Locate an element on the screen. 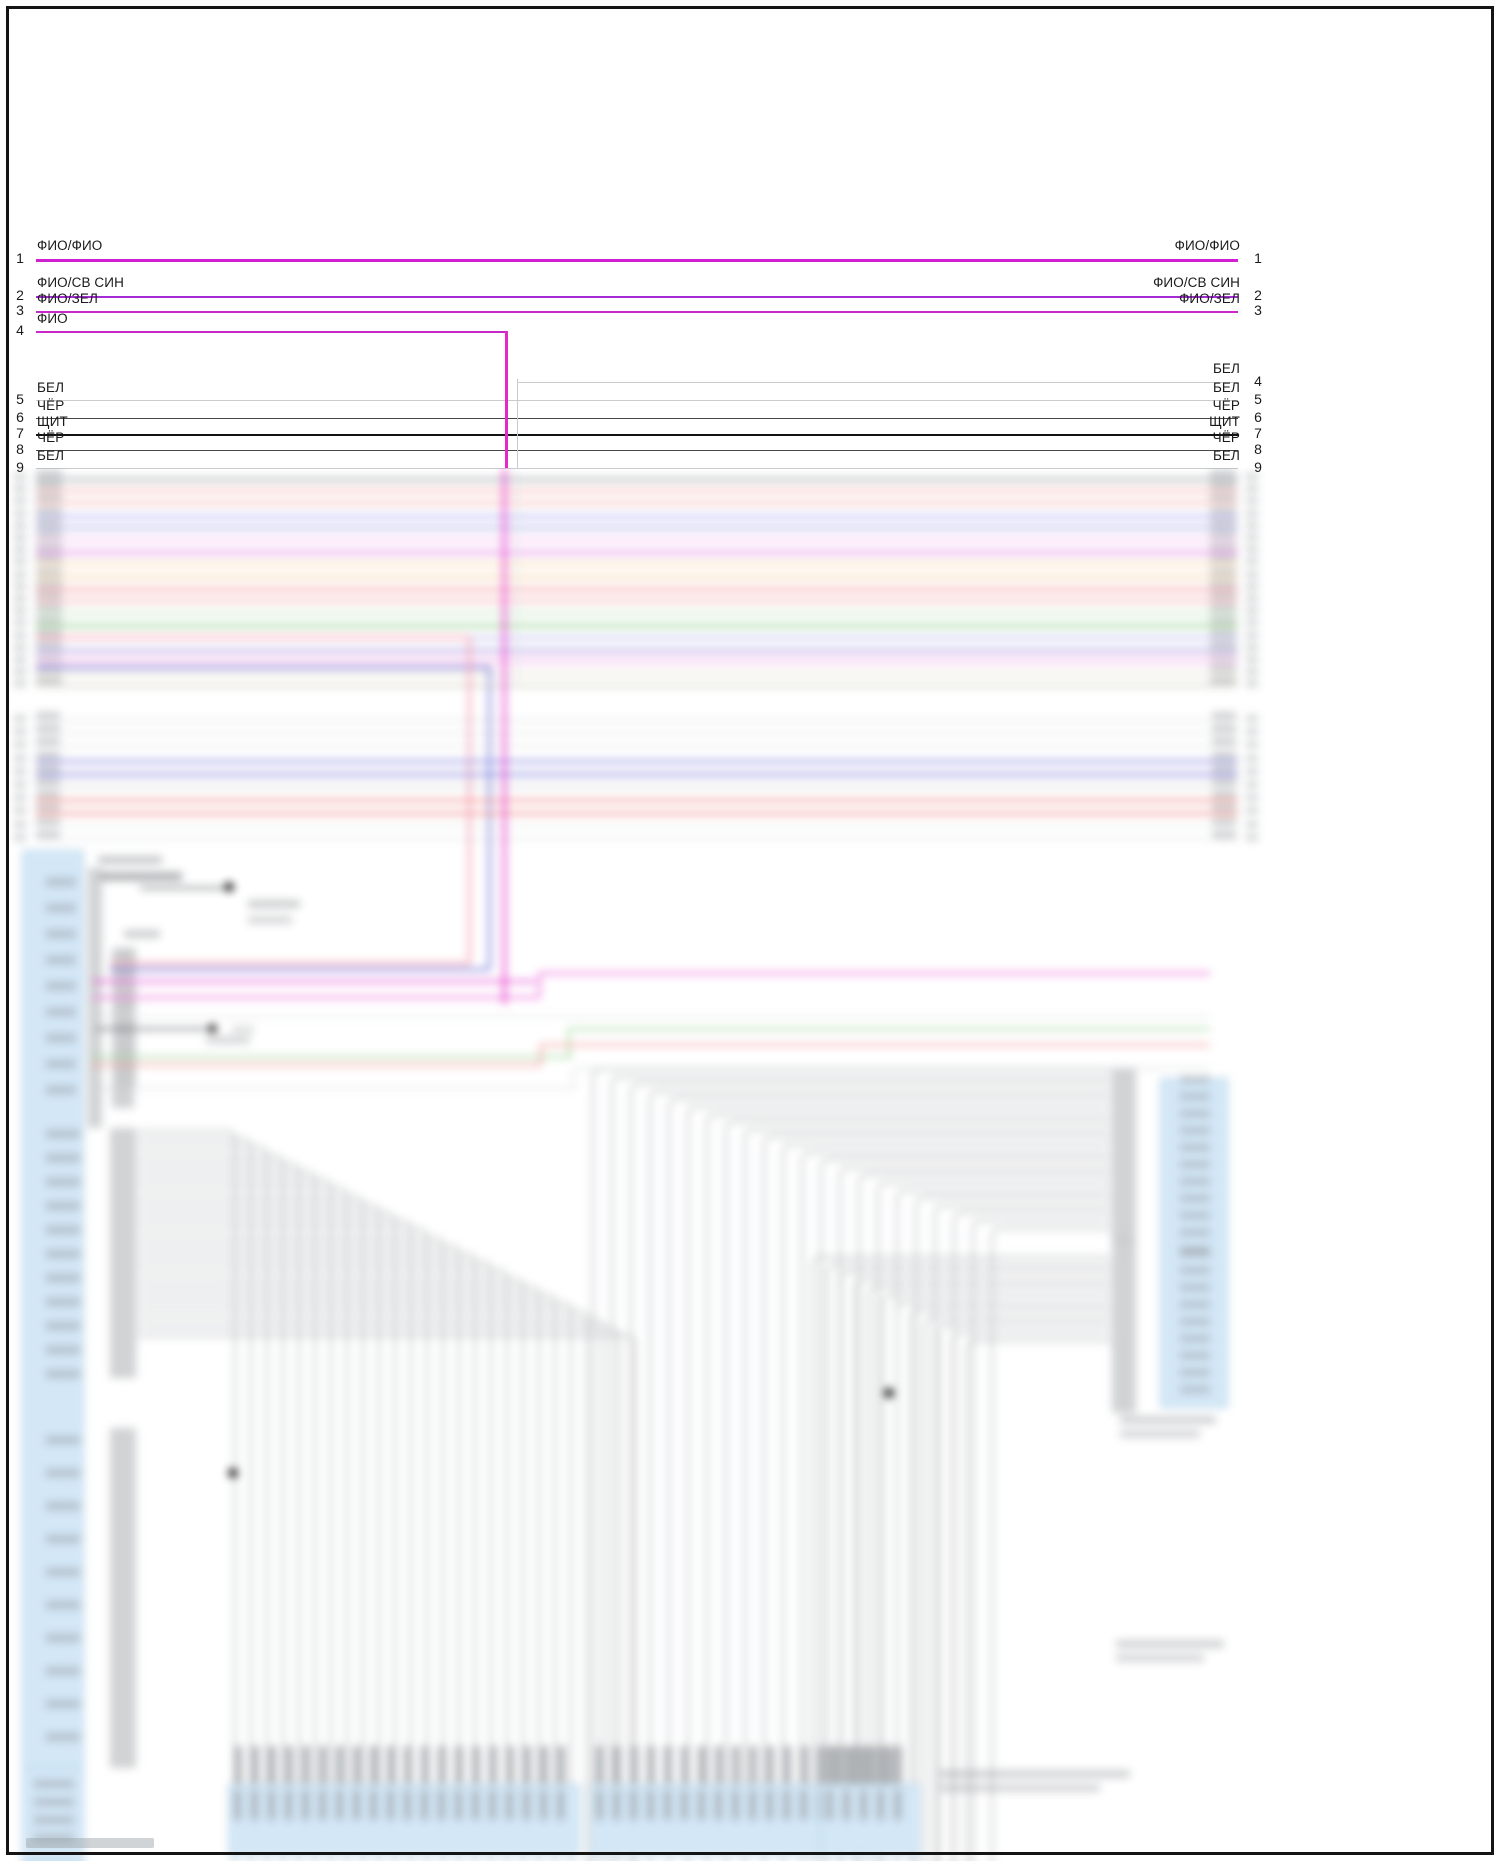 This screenshot has height=1861, width=1500. pin-number-right-4: 4 is located at coordinates (1258, 381).